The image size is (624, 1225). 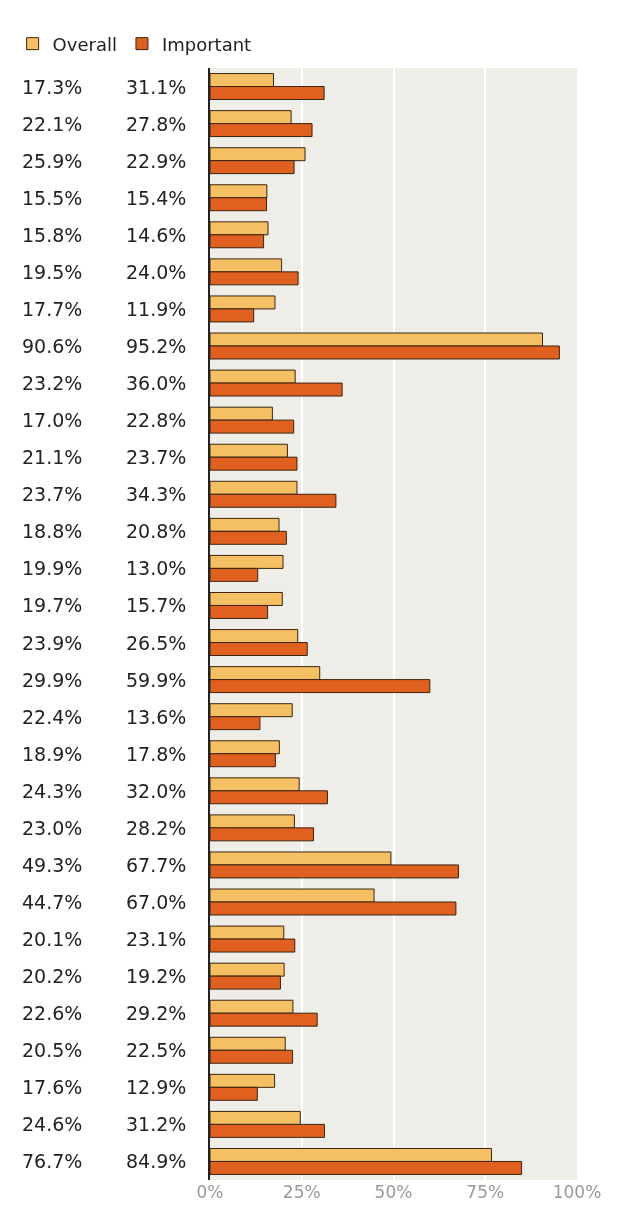 I want to click on data-label: 24.6%, so click(x=52, y=1124).